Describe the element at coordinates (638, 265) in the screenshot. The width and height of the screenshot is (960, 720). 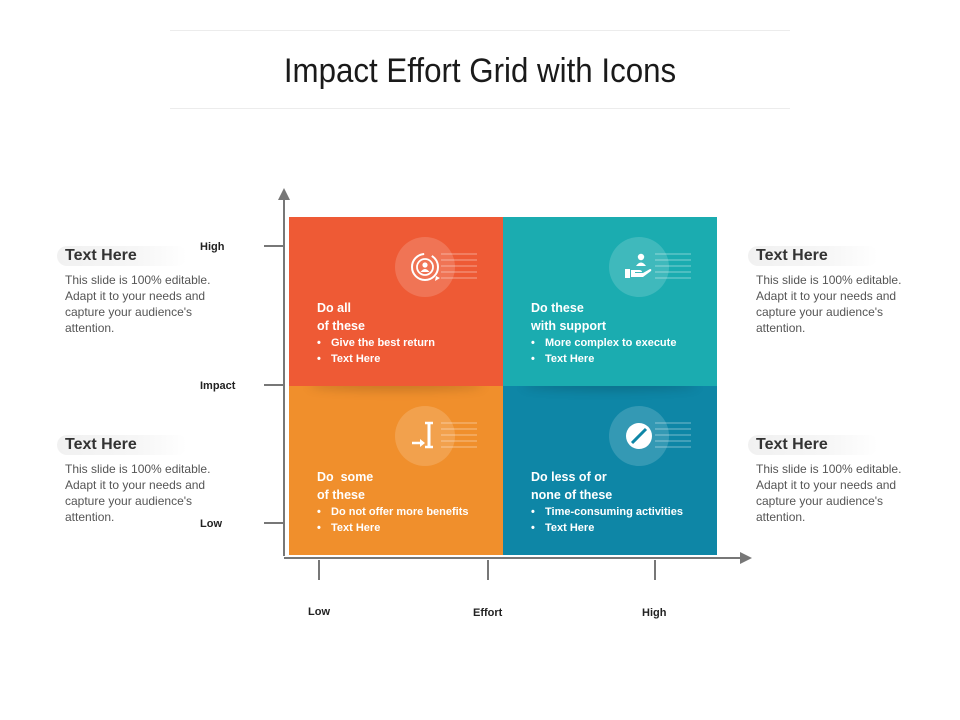
I see `hand-user-icon` at that location.